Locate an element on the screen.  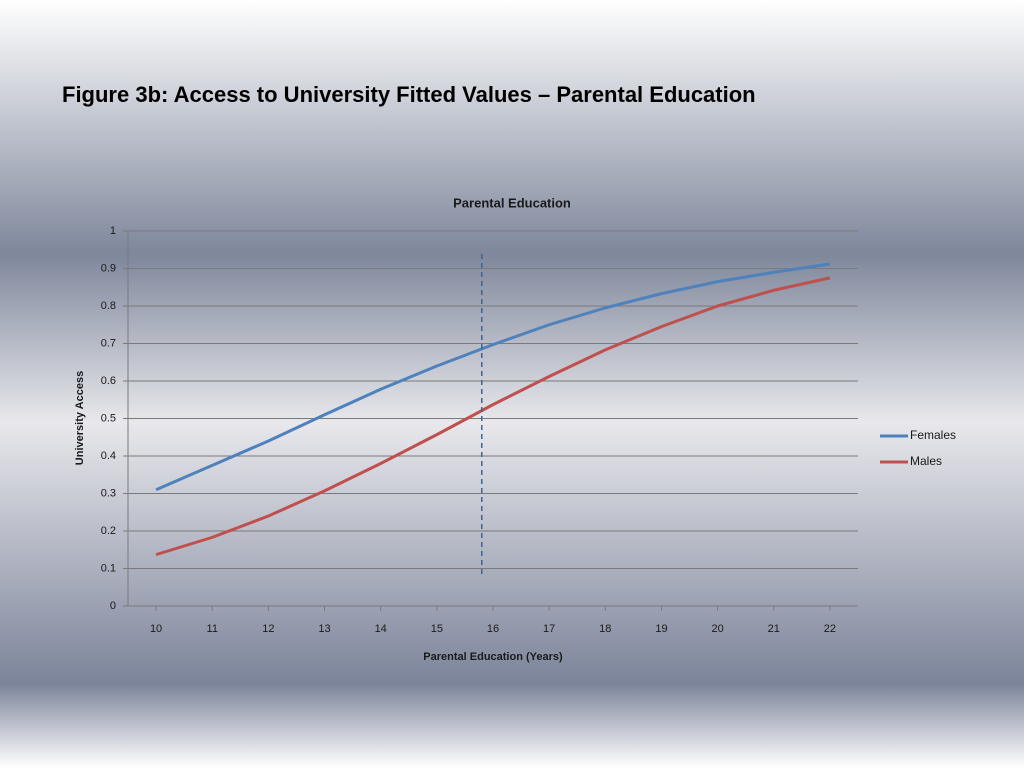
y-tick-label: 0.7 is located at coordinates (108, 343).